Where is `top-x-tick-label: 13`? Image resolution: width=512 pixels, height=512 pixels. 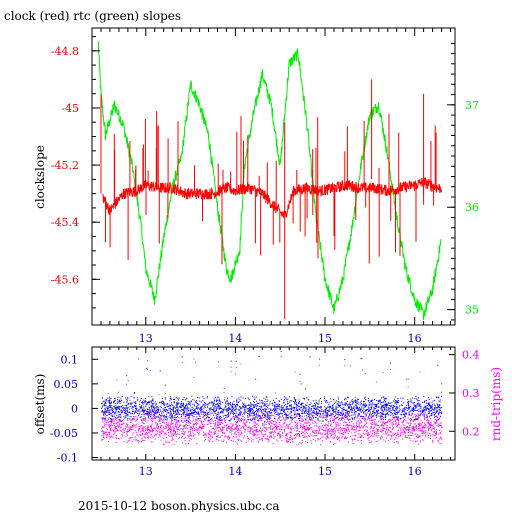 top-x-tick-label: 13 is located at coordinates (146, 338).